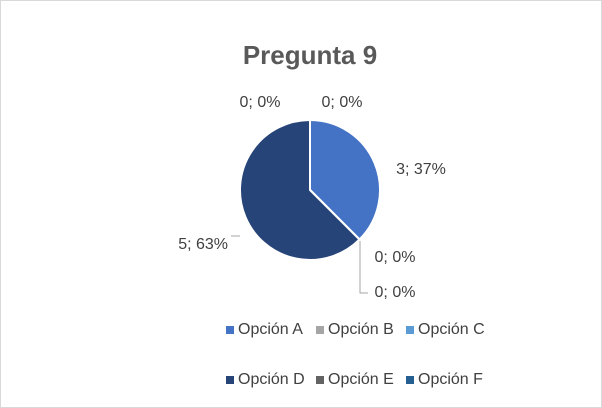 The height and width of the screenshot is (408, 602). I want to click on chart-title: Pregunta 9, so click(310, 55).